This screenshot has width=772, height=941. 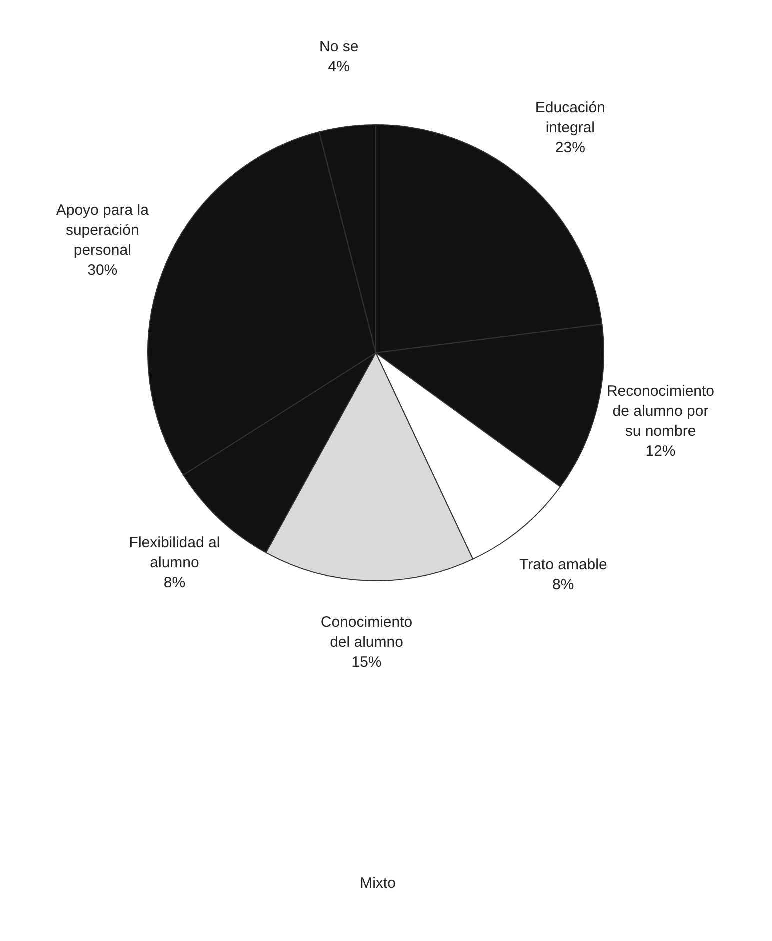 I want to click on data-label: 4%, so click(x=339, y=67).